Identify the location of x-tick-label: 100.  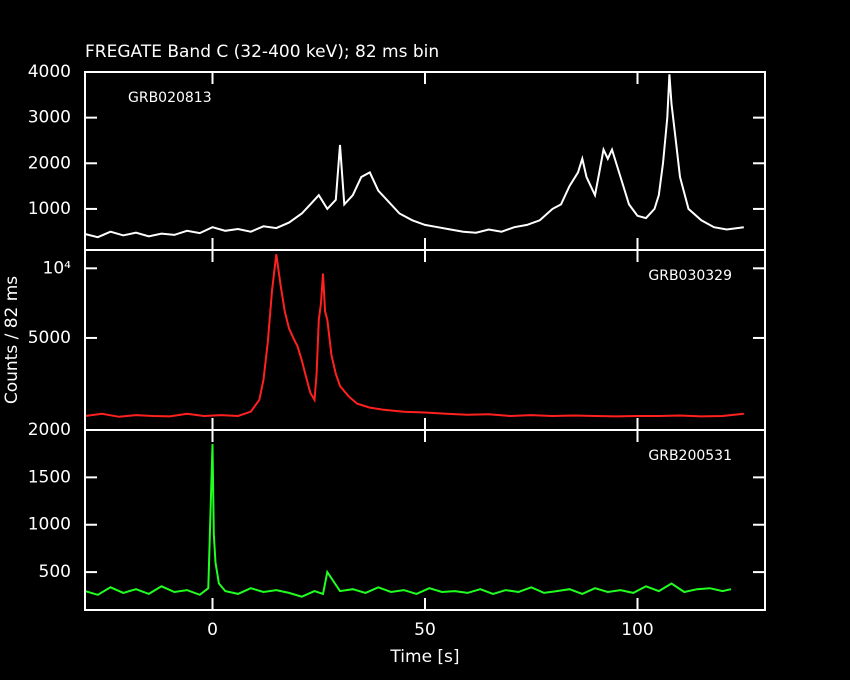
(637, 630).